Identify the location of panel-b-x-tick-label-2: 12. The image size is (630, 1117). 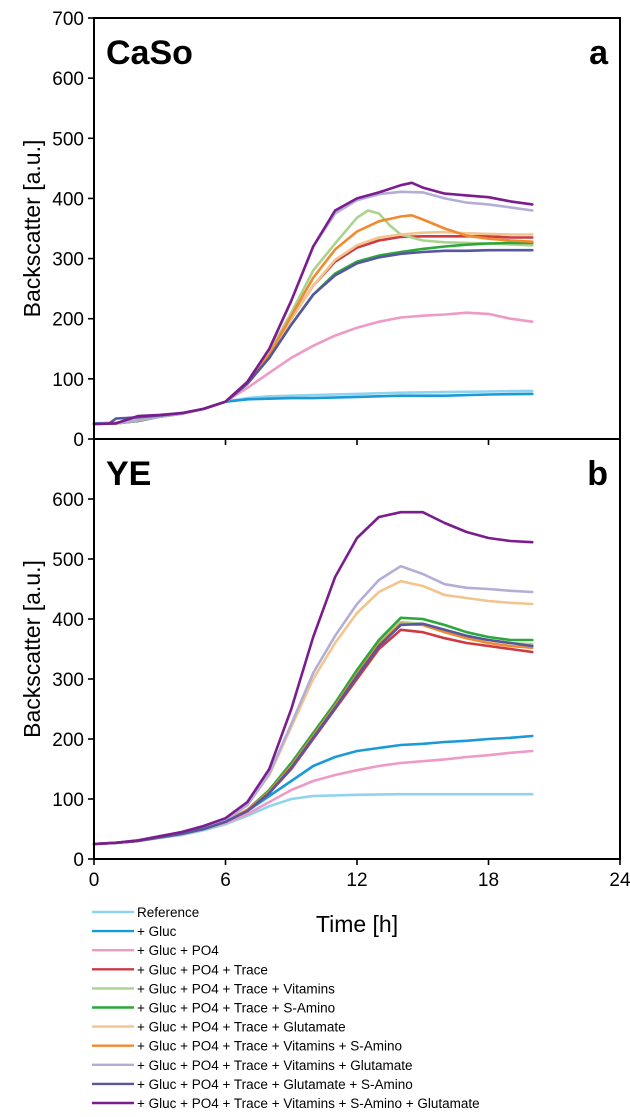
(356, 880).